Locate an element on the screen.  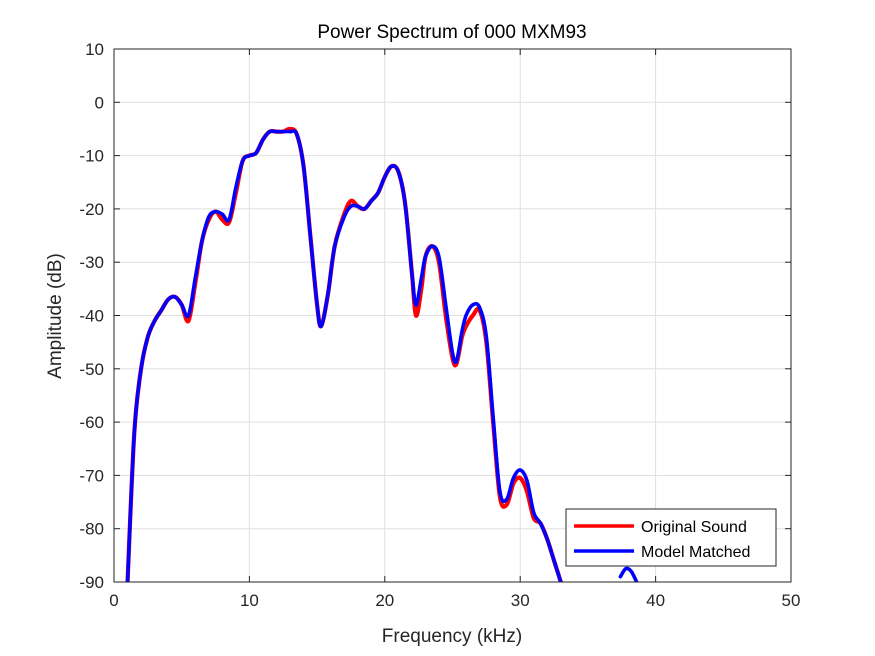
legend-box is located at coordinates (671, 537).